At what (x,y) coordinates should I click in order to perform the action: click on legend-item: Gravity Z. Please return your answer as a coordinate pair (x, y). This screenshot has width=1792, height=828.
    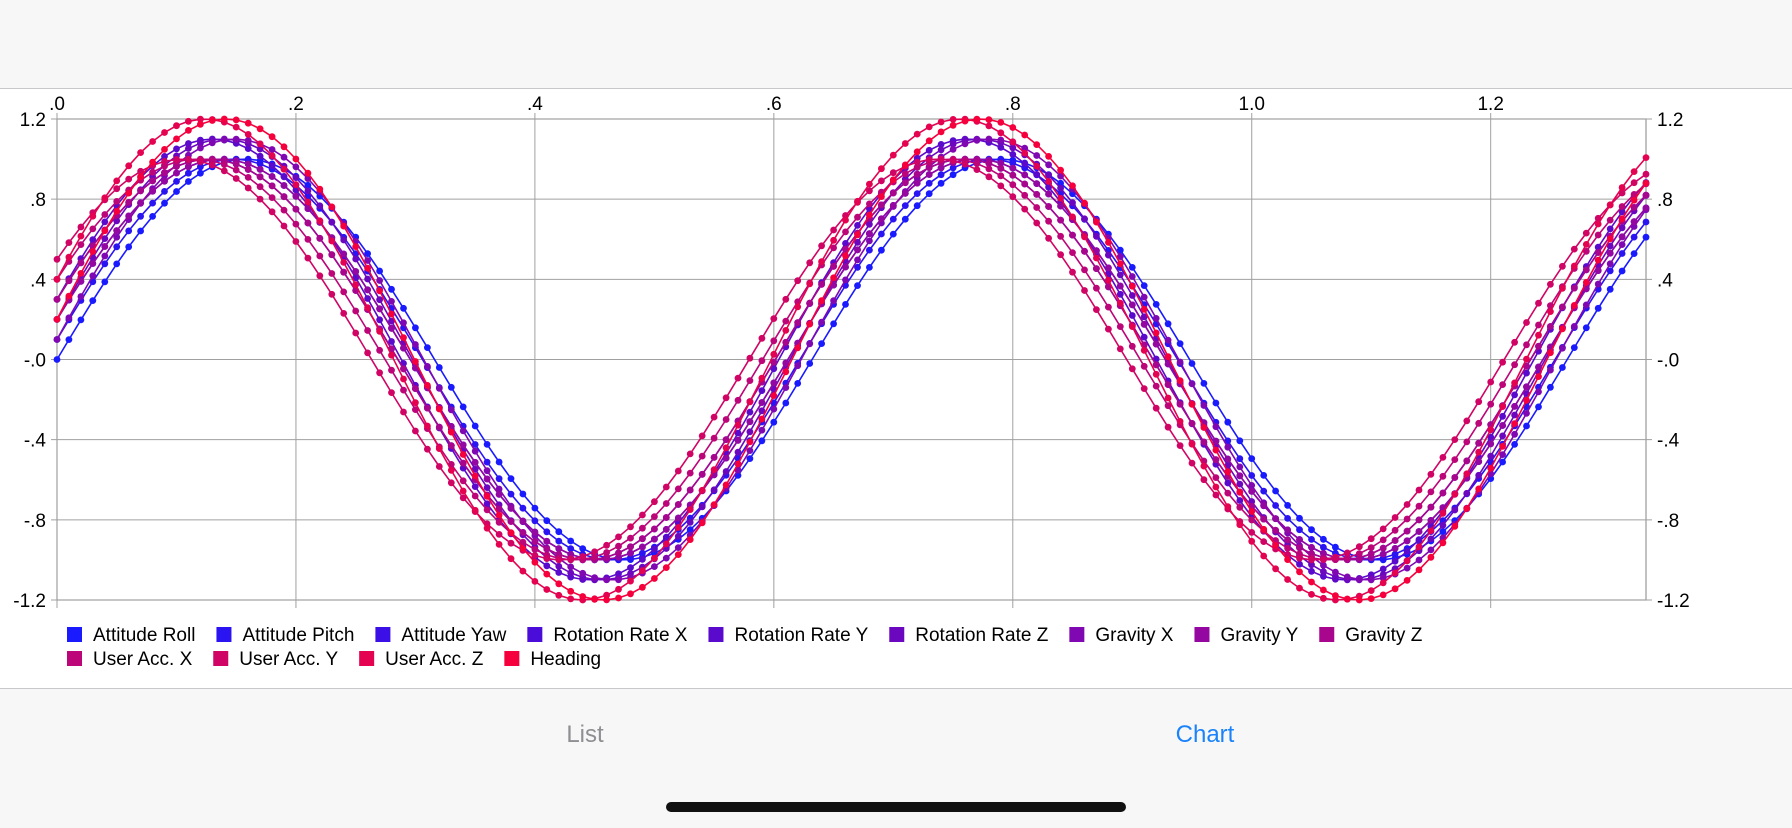
    Looking at the image, I should click on (1371, 635).